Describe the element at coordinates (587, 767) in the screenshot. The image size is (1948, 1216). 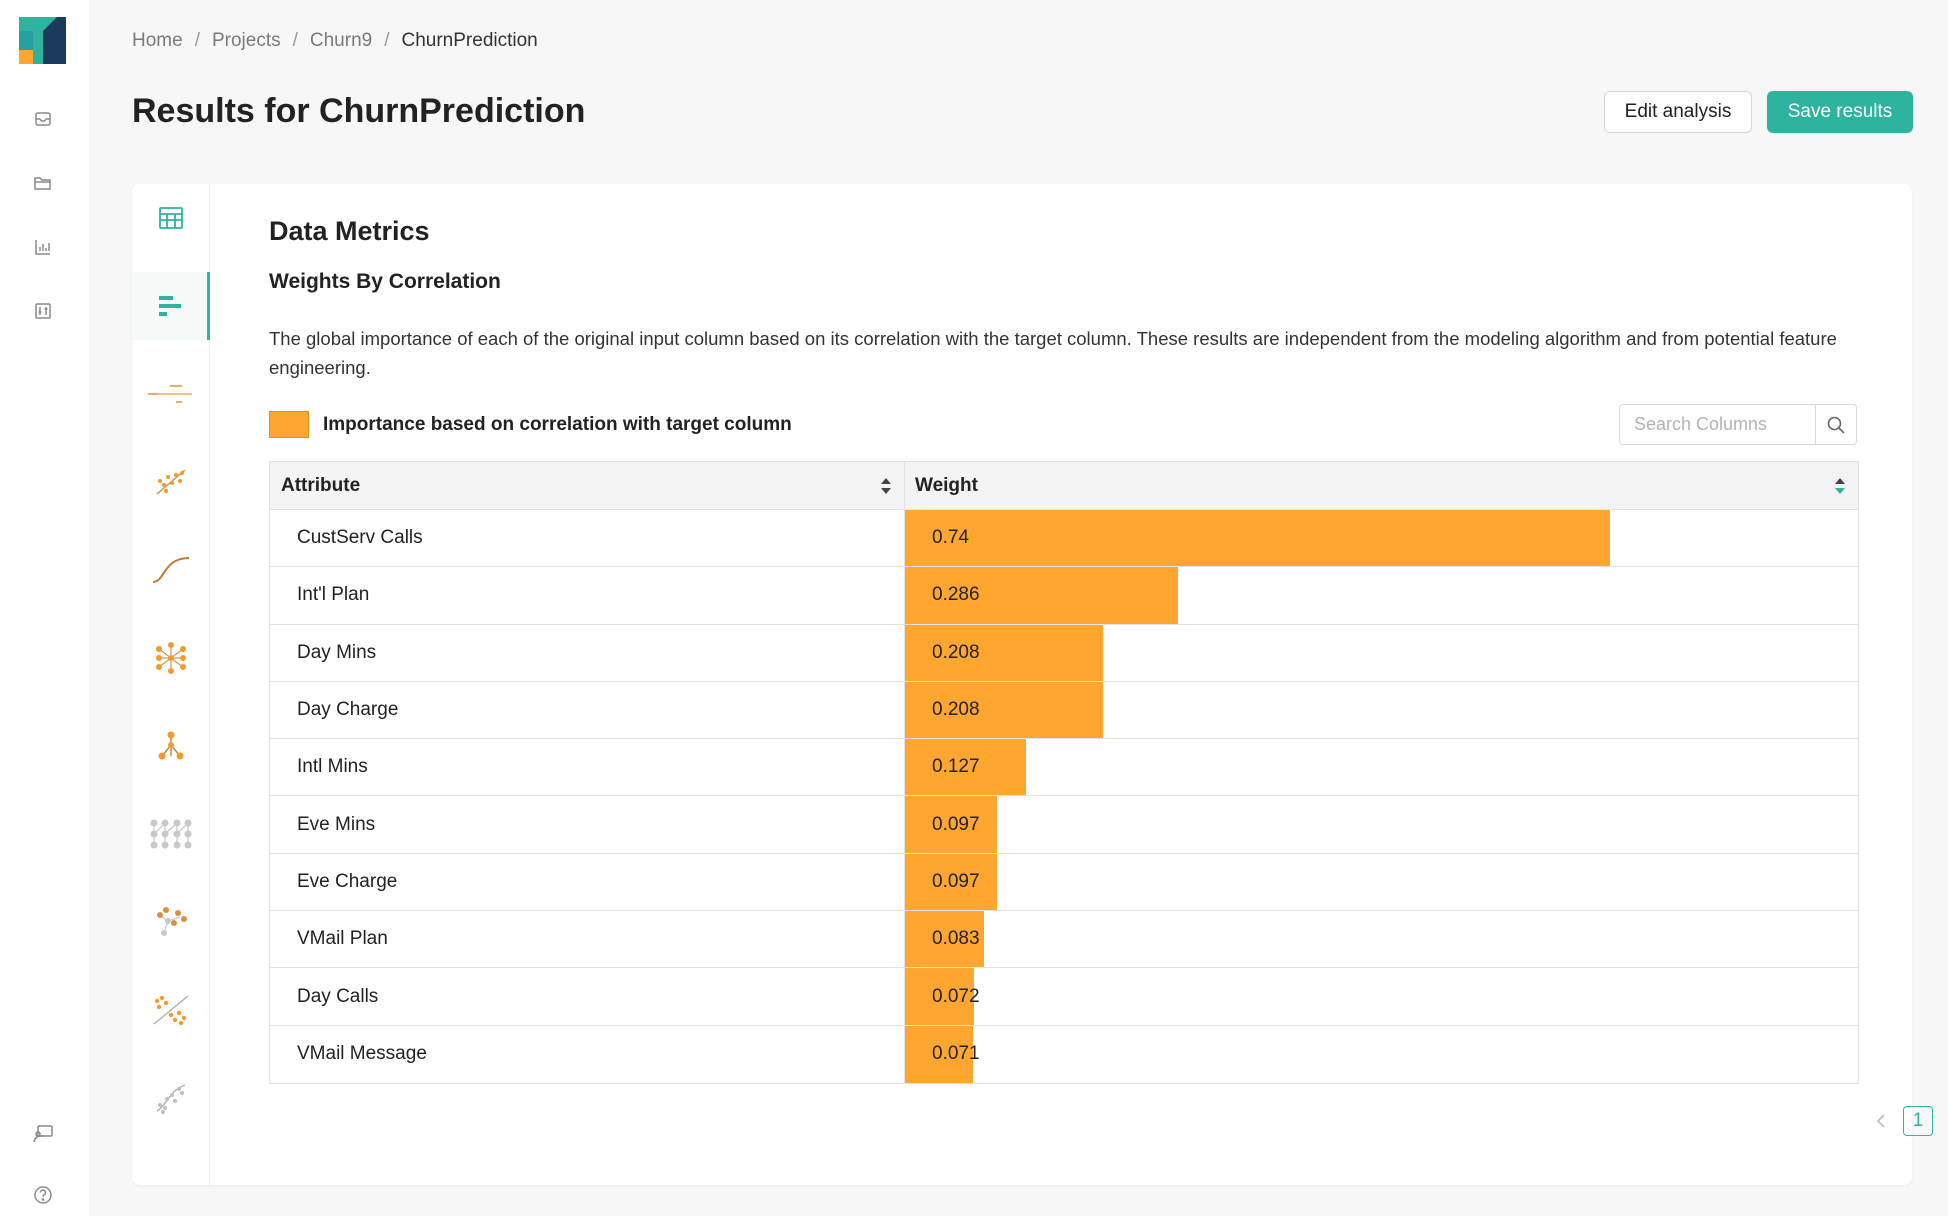
I see `attribute-cell: Intl Mins` at that location.